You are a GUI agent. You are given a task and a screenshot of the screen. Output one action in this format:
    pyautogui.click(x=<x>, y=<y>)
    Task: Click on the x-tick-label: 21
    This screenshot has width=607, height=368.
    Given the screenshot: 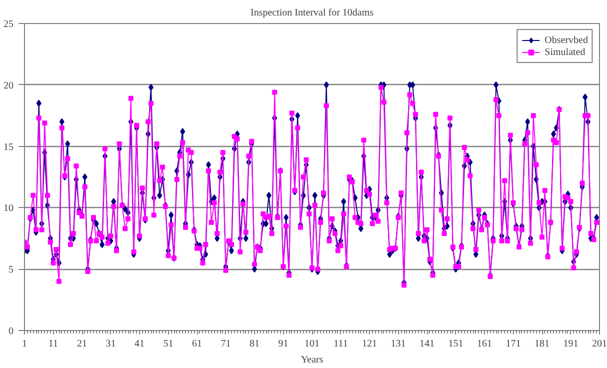 What is the action you would take?
    pyautogui.click(x=82, y=344)
    